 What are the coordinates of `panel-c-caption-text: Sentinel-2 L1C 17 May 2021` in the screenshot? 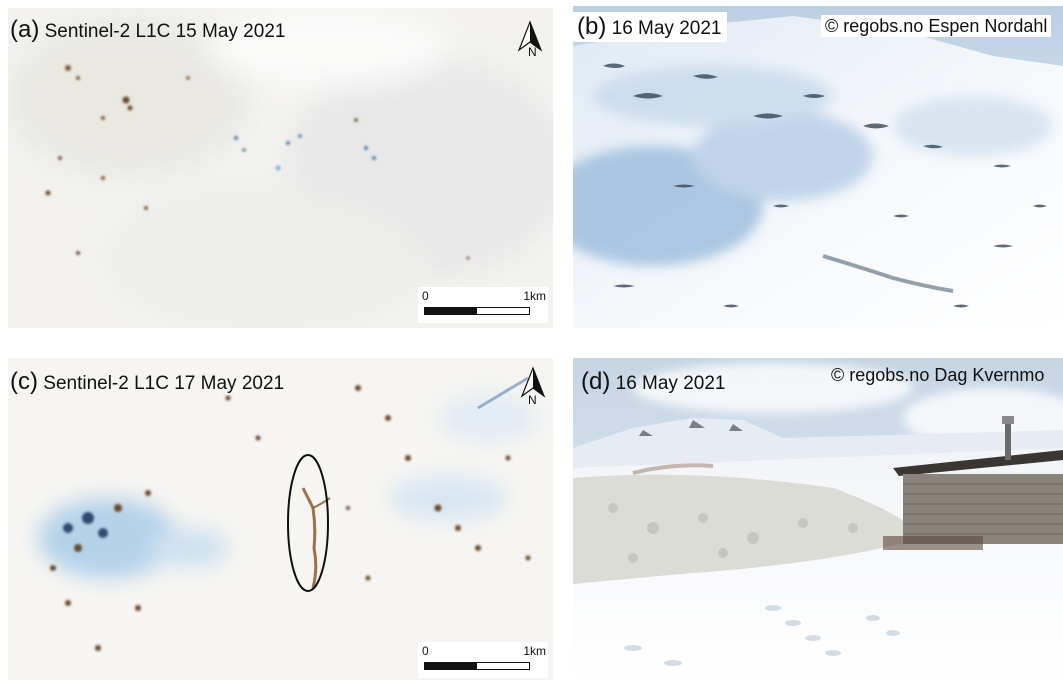 It's located at (164, 383).